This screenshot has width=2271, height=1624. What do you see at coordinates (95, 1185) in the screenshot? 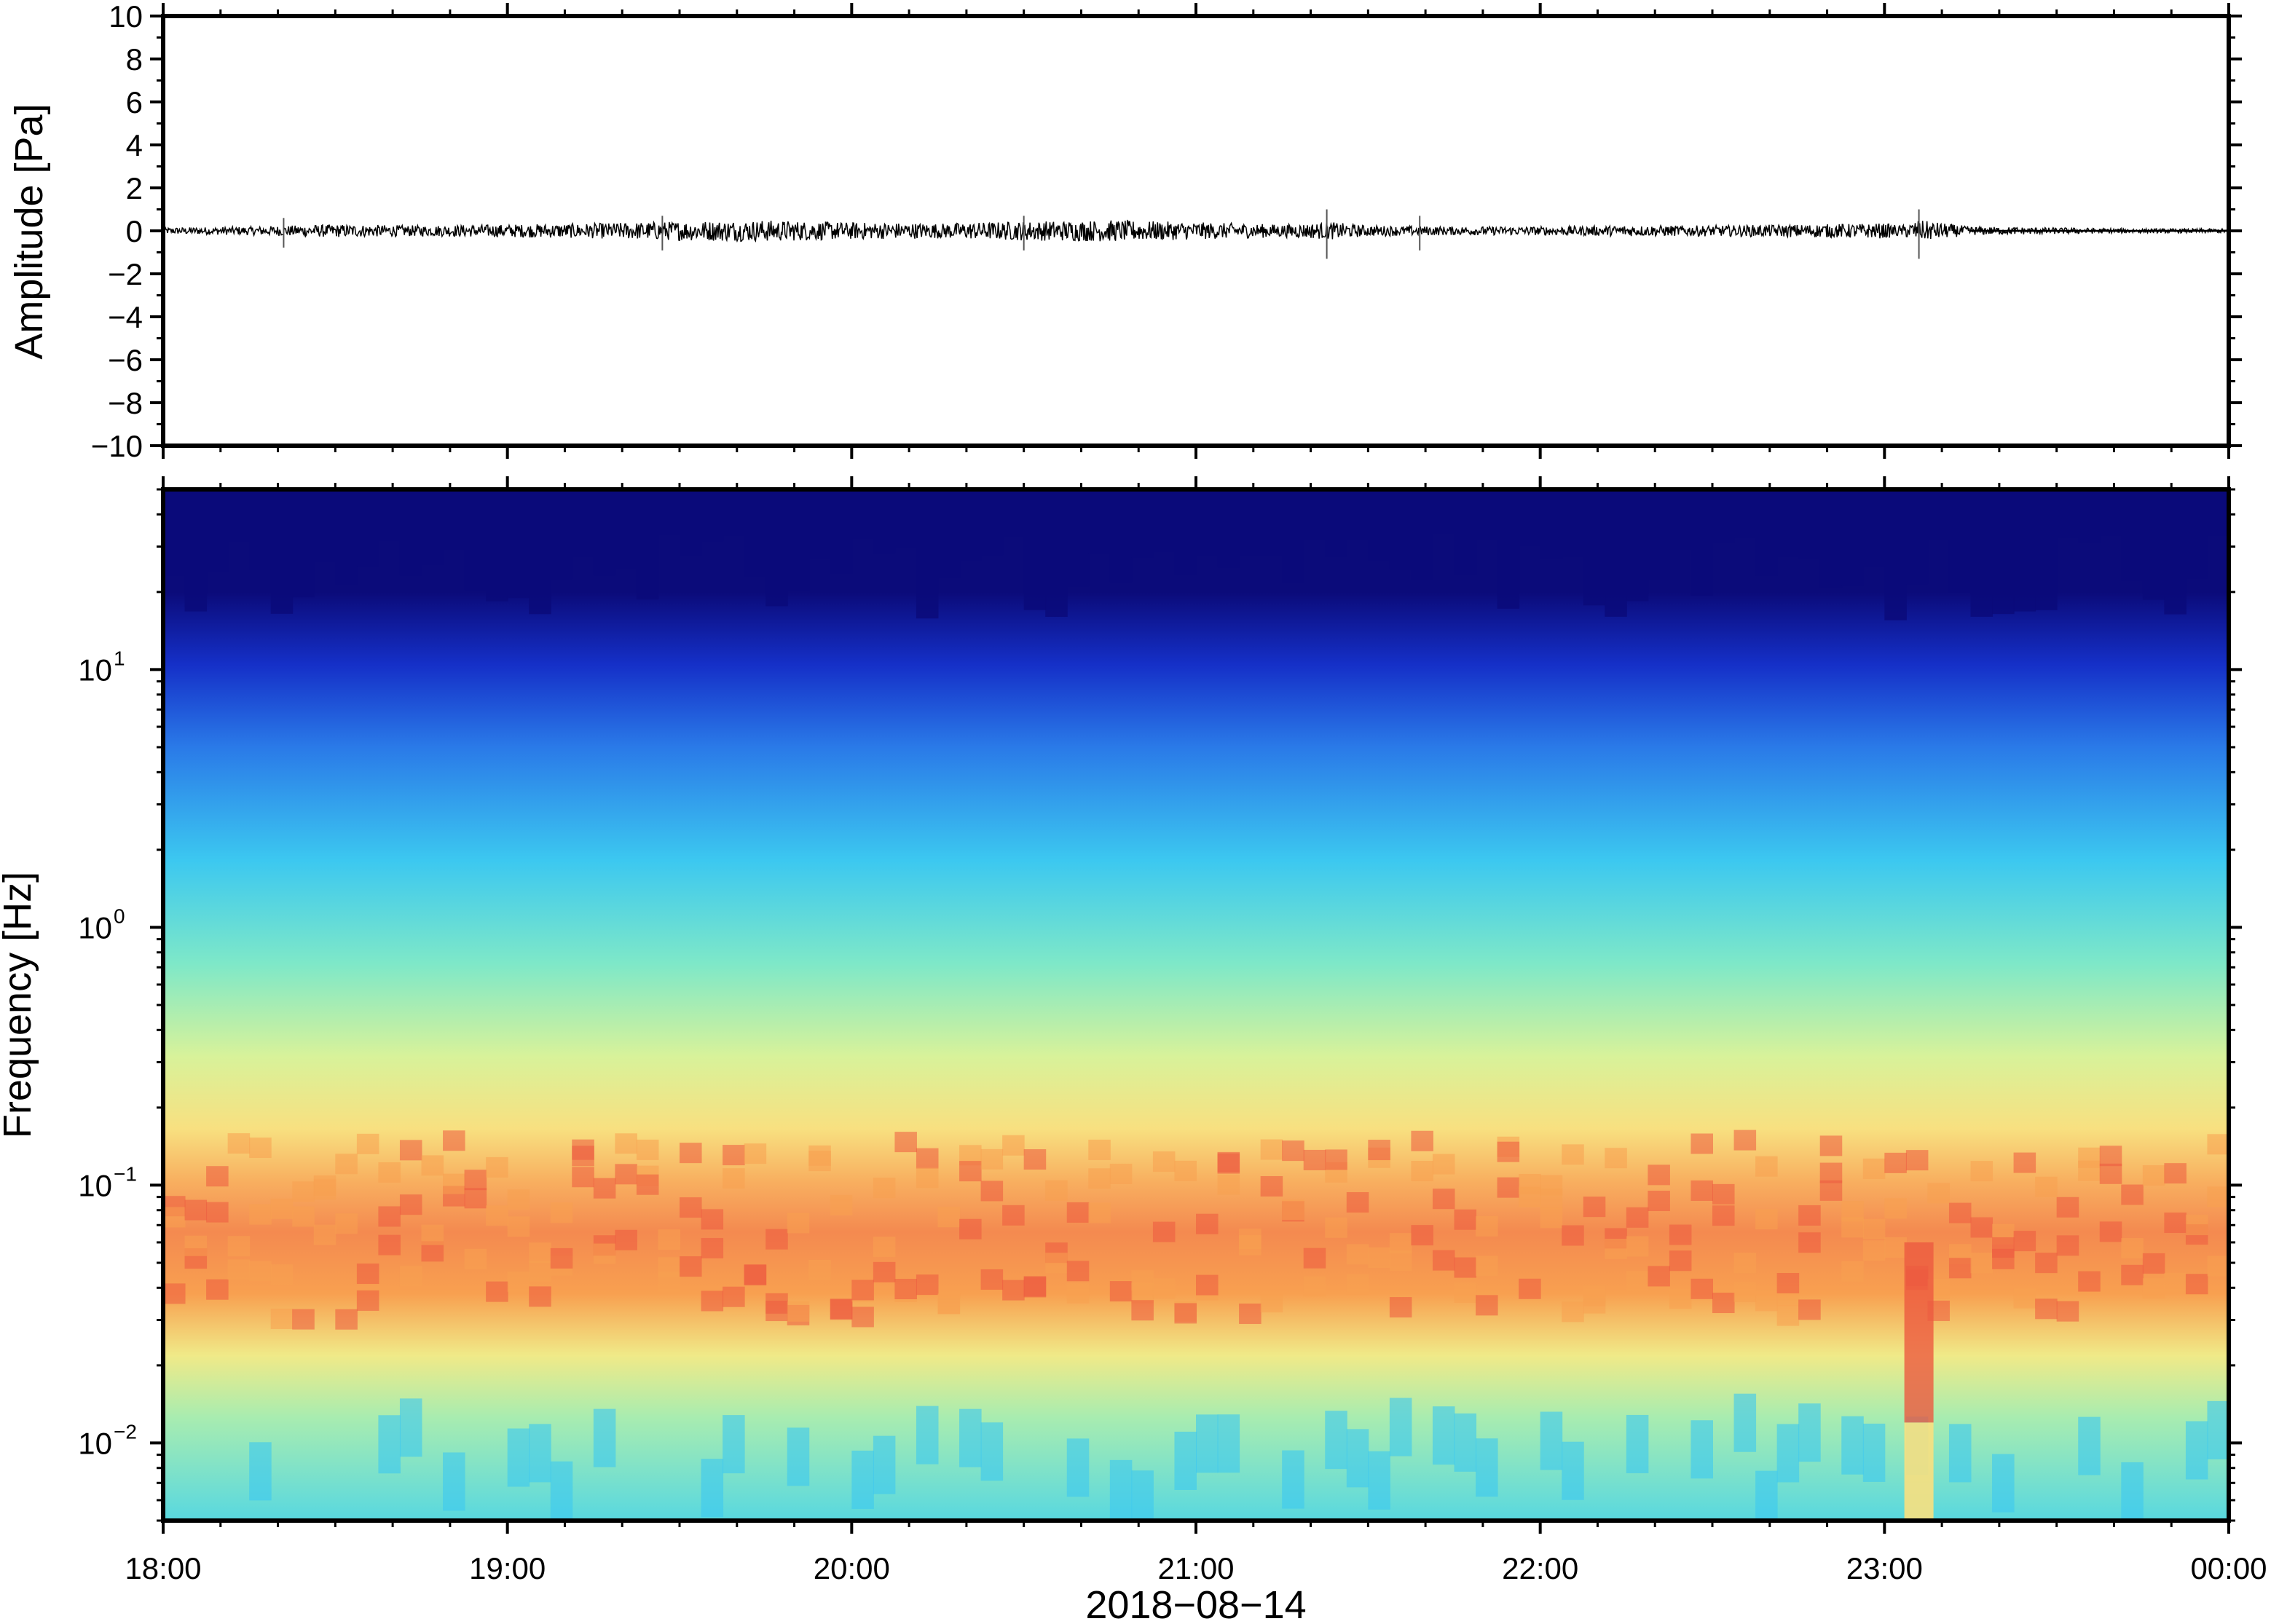
I see `frequency-tick-label: 10` at bounding box center [95, 1185].